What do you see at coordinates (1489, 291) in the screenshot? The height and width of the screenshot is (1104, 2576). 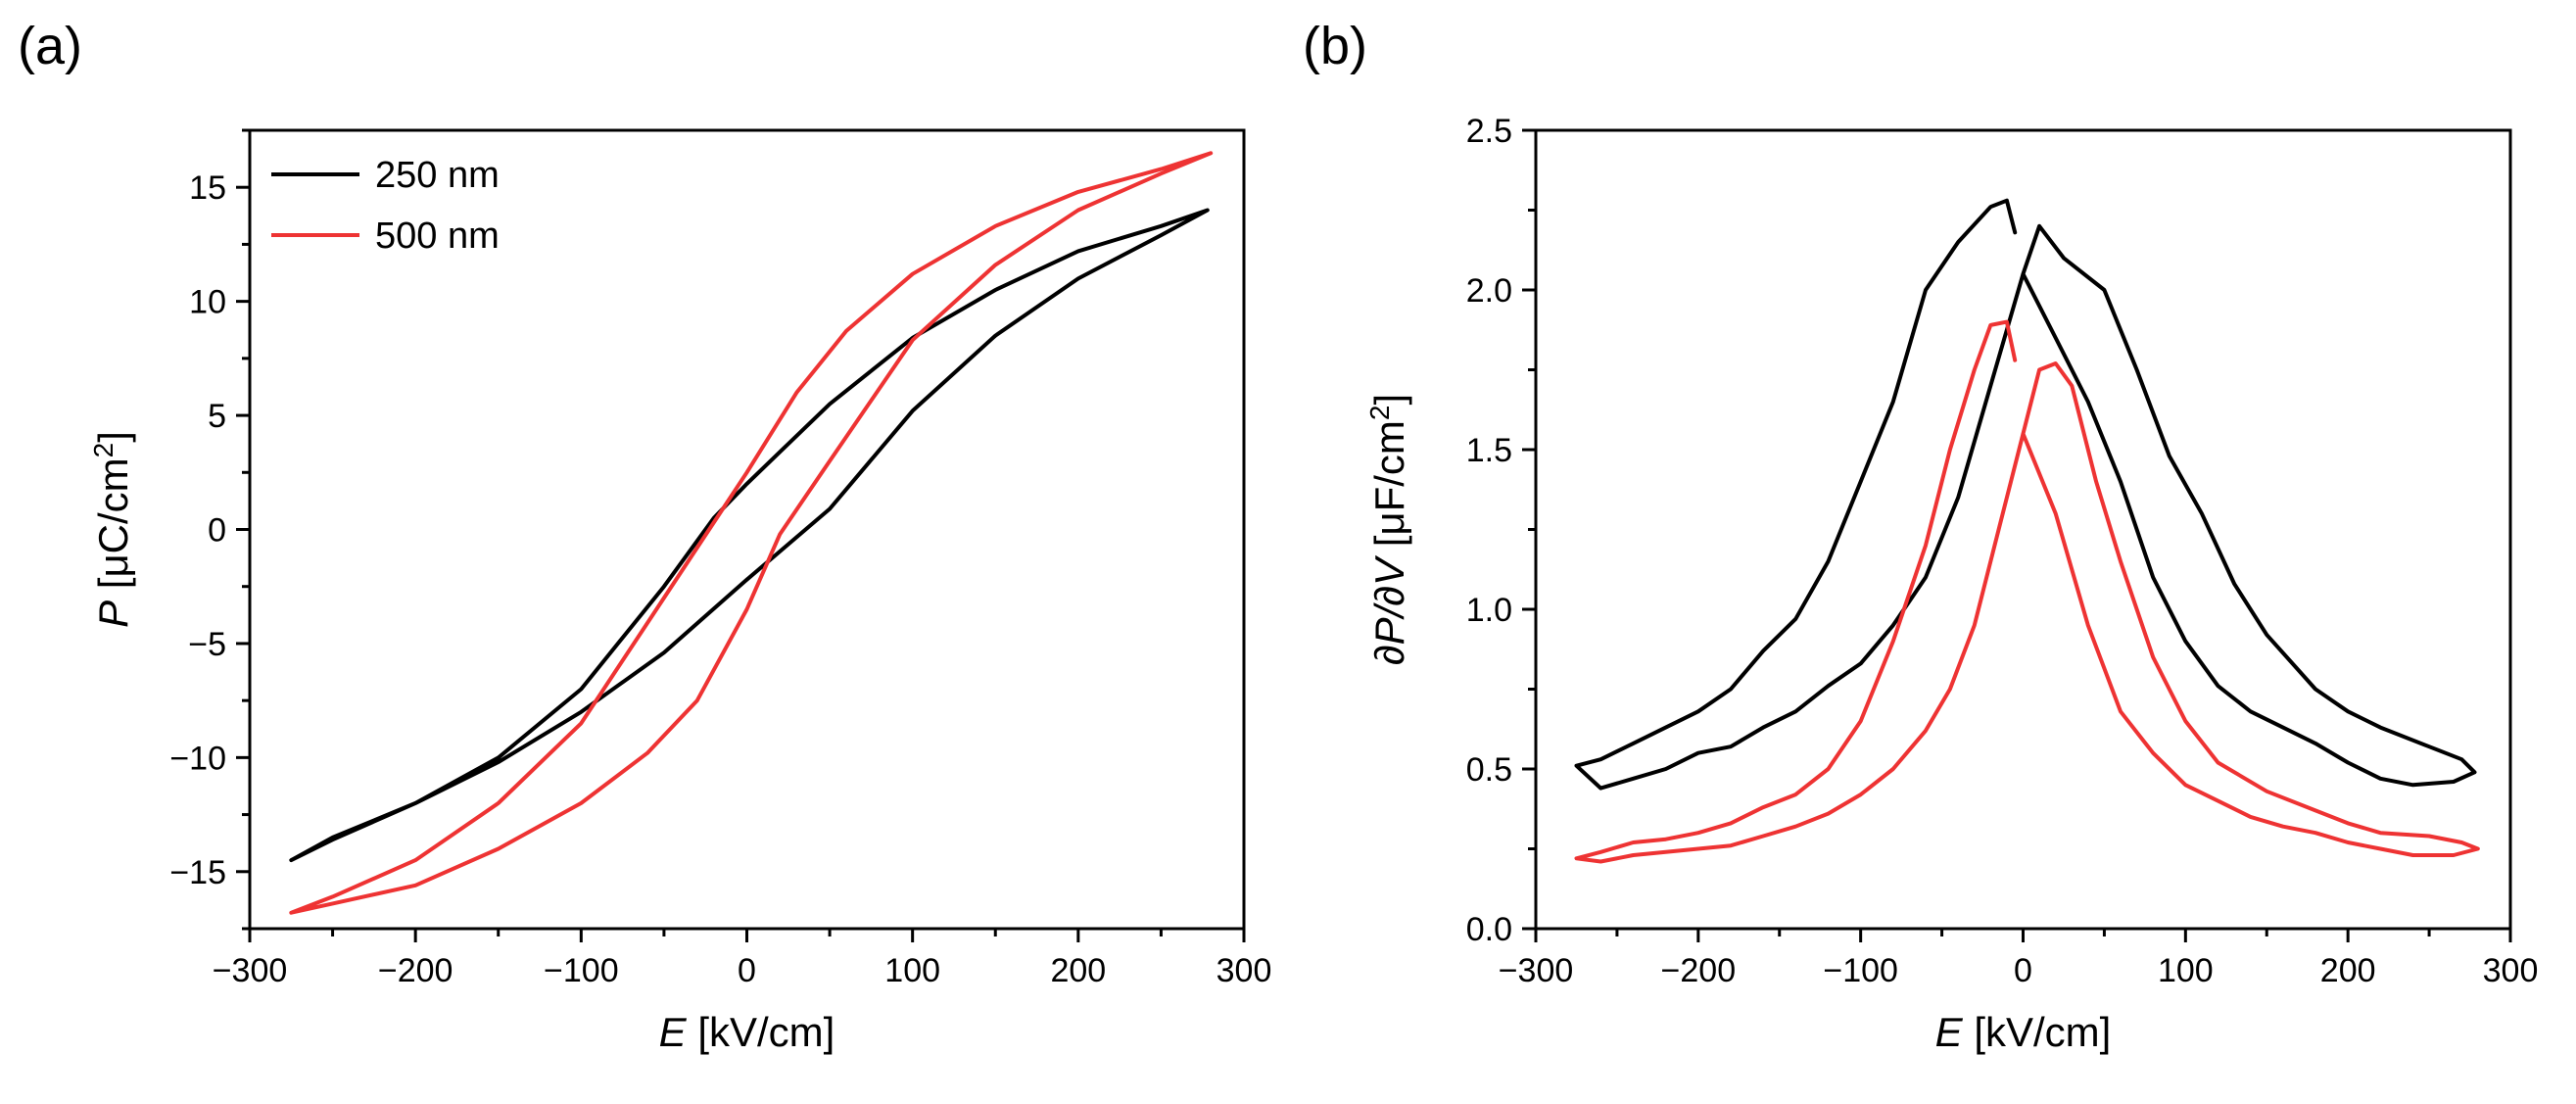 I see `y-tick-label: 2.0` at bounding box center [1489, 291].